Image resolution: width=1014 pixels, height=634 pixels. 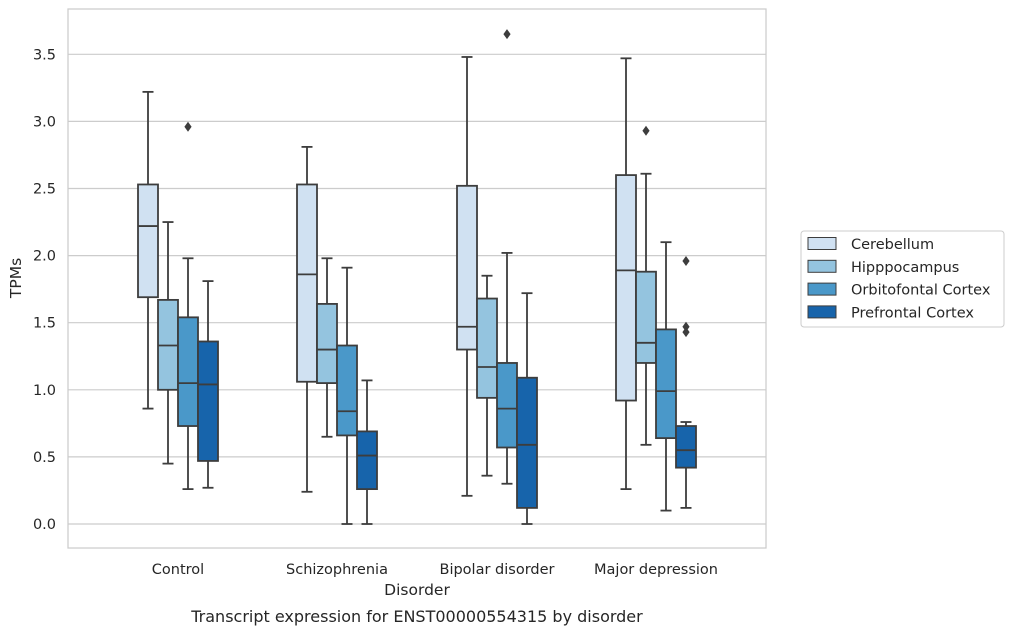 What do you see at coordinates (912, 313) in the screenshot?
I see `legend-label: Prefrontal Cortex` at bounding box center [912, 313].